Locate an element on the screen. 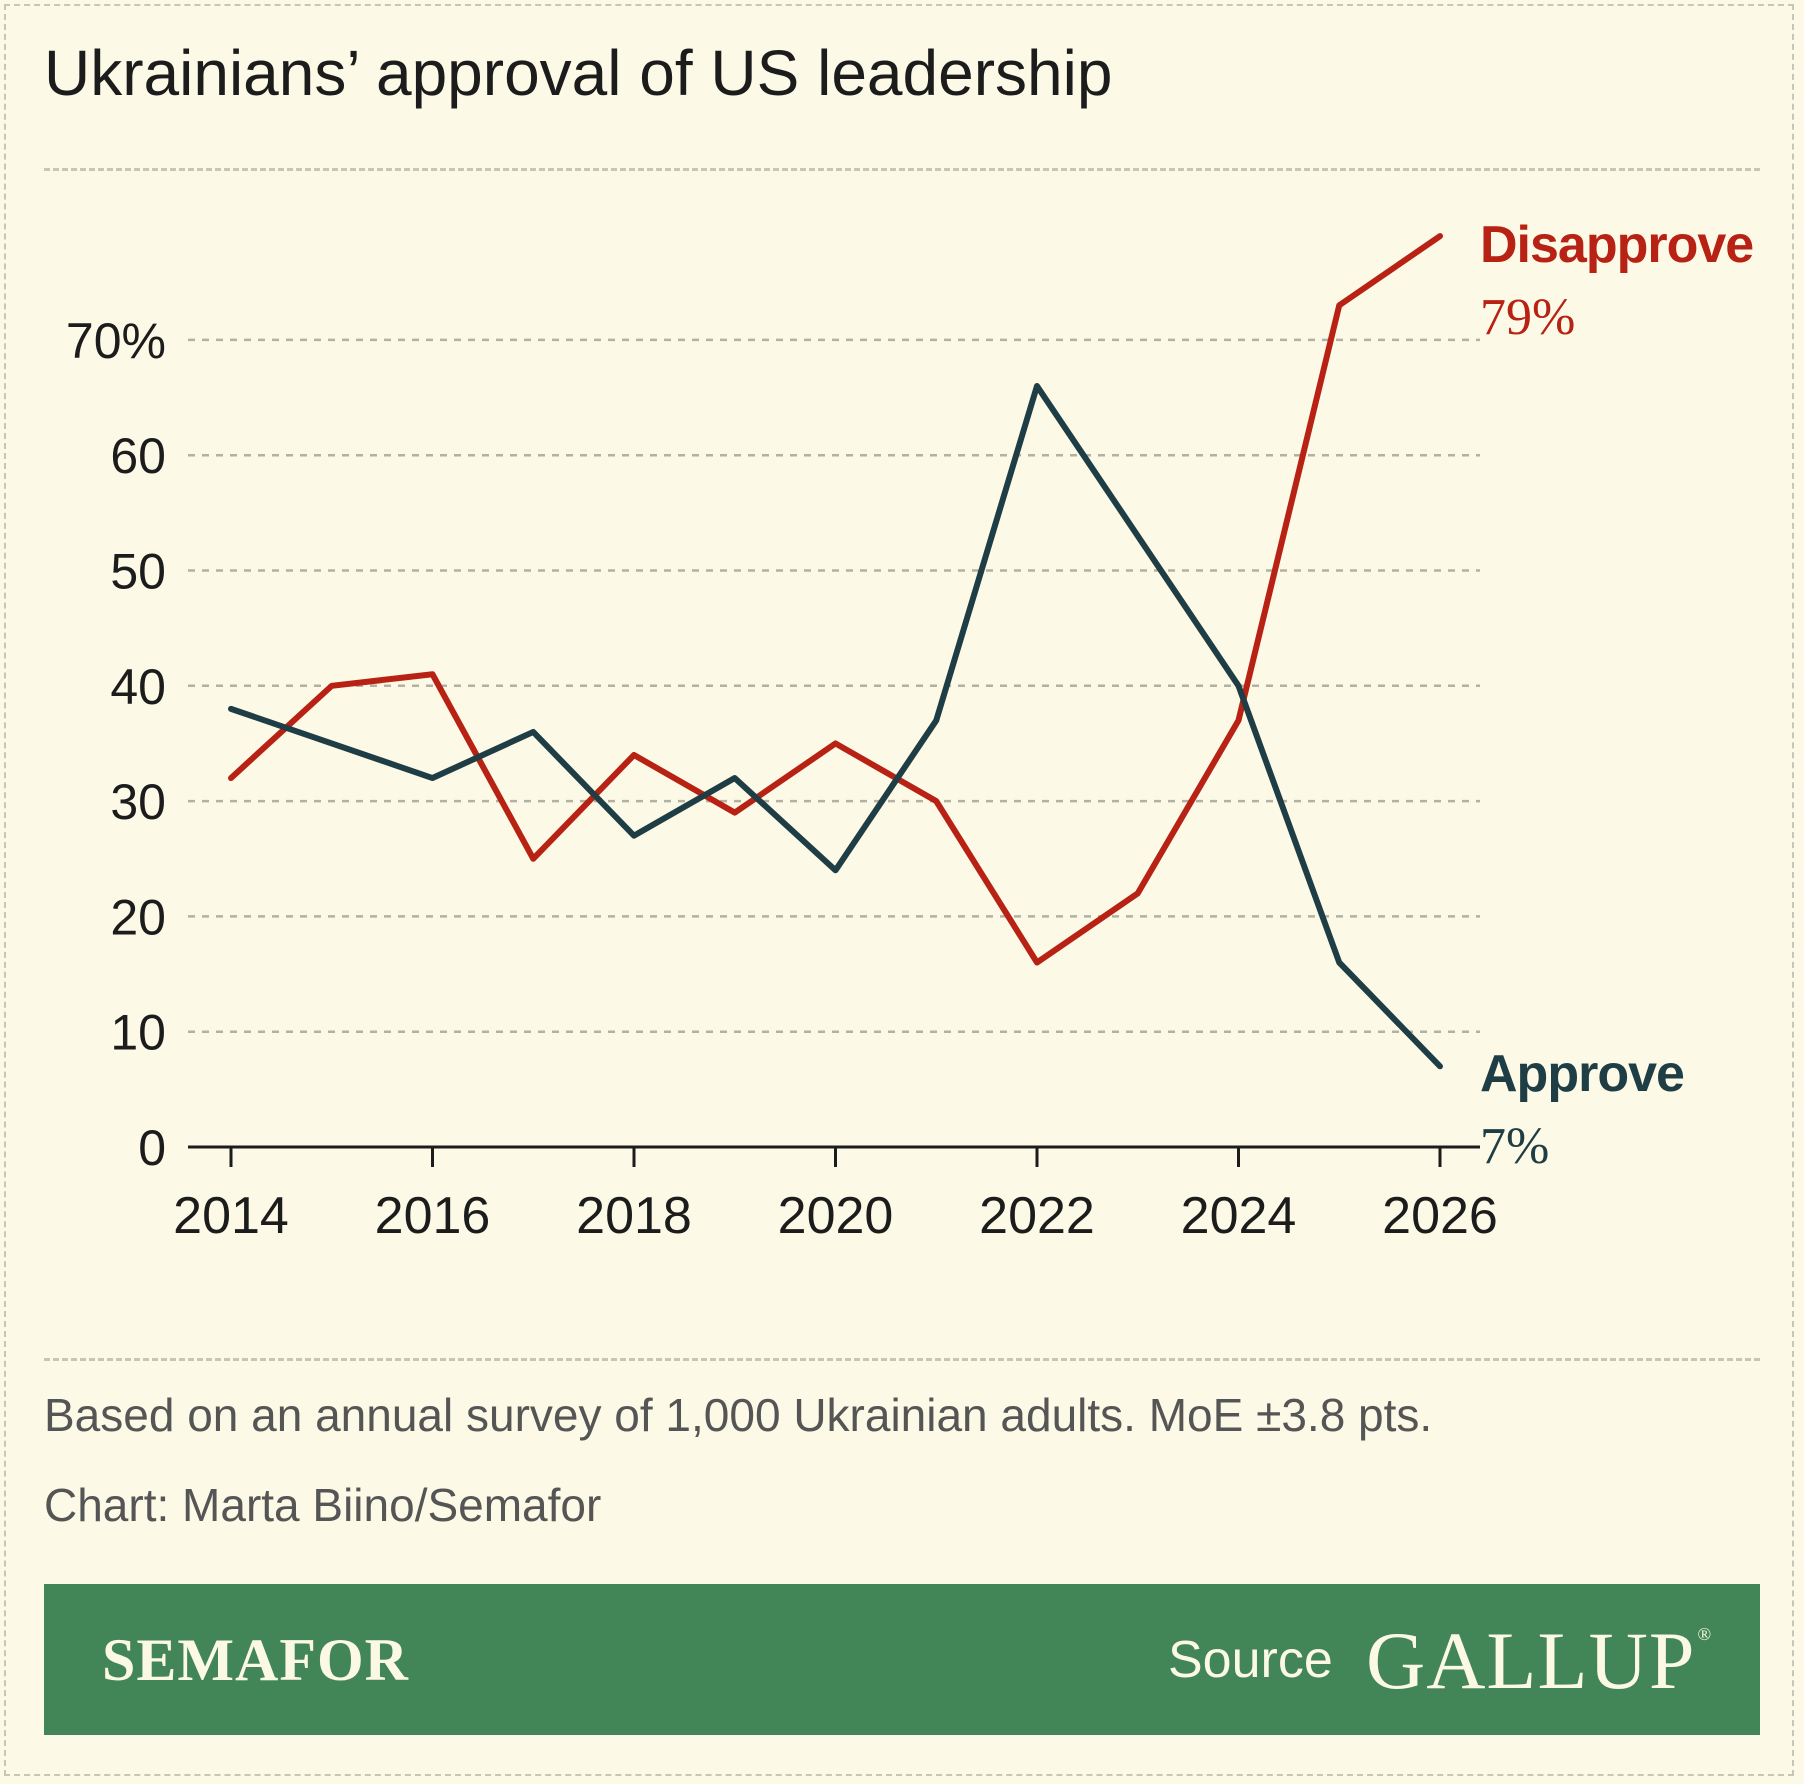 Image resolution: width=1804 pixels, height=1784 pixels. y-tick-label-0: 0 is located at coordinates (152, 1148).